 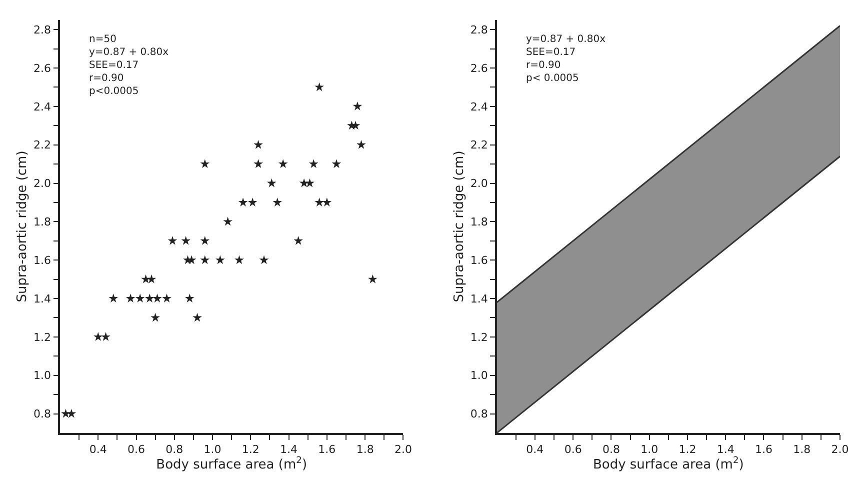 What do you see at coordinates (566, 59) in the screenshot?
I see `annotation: y=0.87 + 0.80x SEE=0.17 r=0.90 p< 0.0005` at bounding box center [566, 59].